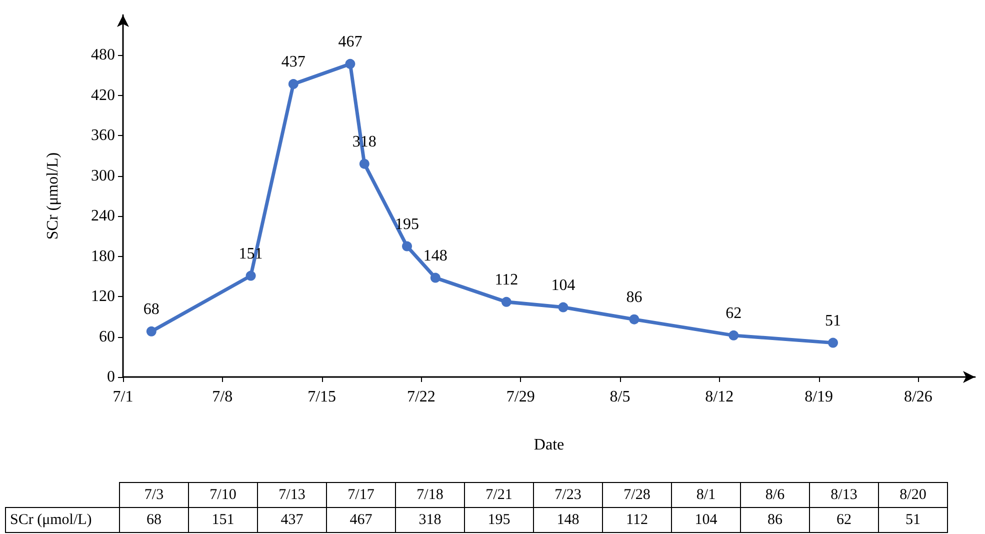  I want to click on x-tick-label: 8/19, so click(819, 397).